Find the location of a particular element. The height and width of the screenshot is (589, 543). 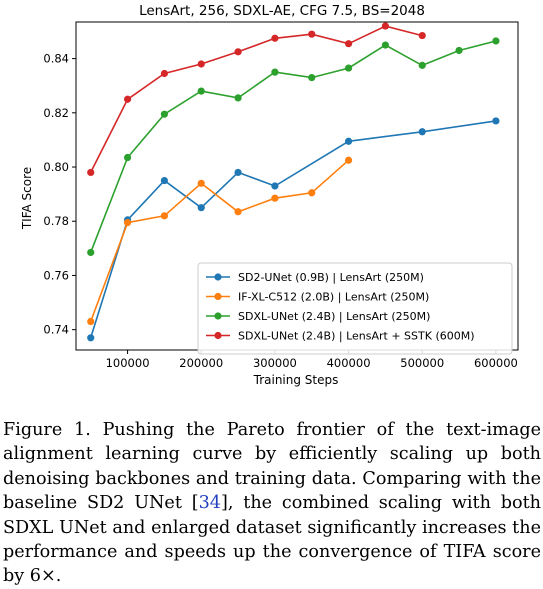

legend-label: SD2-UNet (0.9B) | LensArt (250M) is located at coordinates (331, 277).